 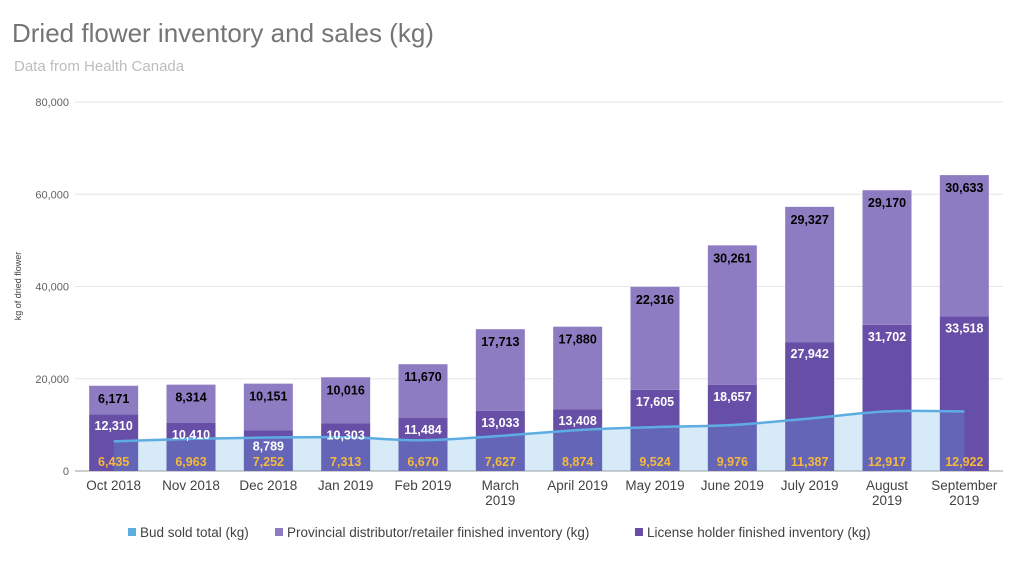 What do you see at coordinates (501, 485) in the screenshot?
I see `x-tick-label: March` at bounding box center [501, 485].